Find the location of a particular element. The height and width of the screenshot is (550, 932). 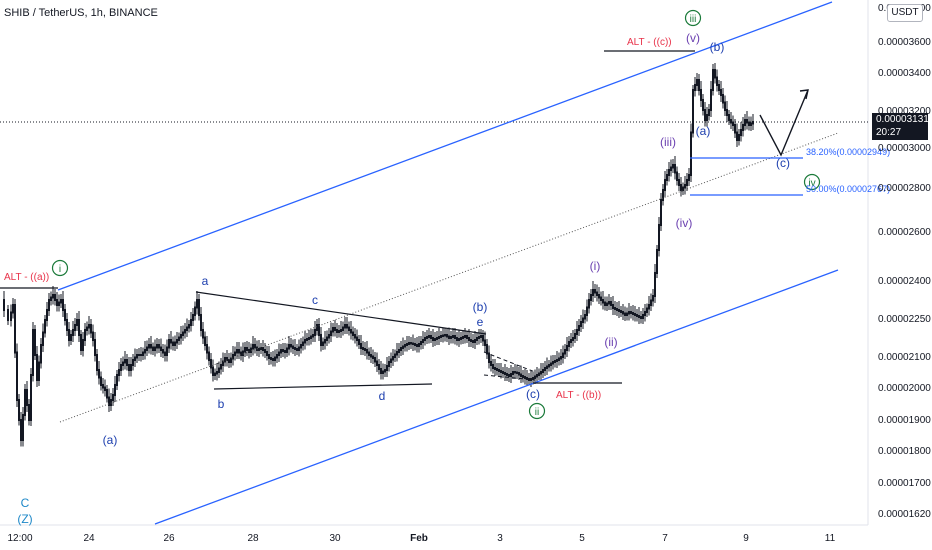

time-axis: 12:00 24 26 28 30 Feb 3 5 7 9 11 is located at coordinates (421, 538).